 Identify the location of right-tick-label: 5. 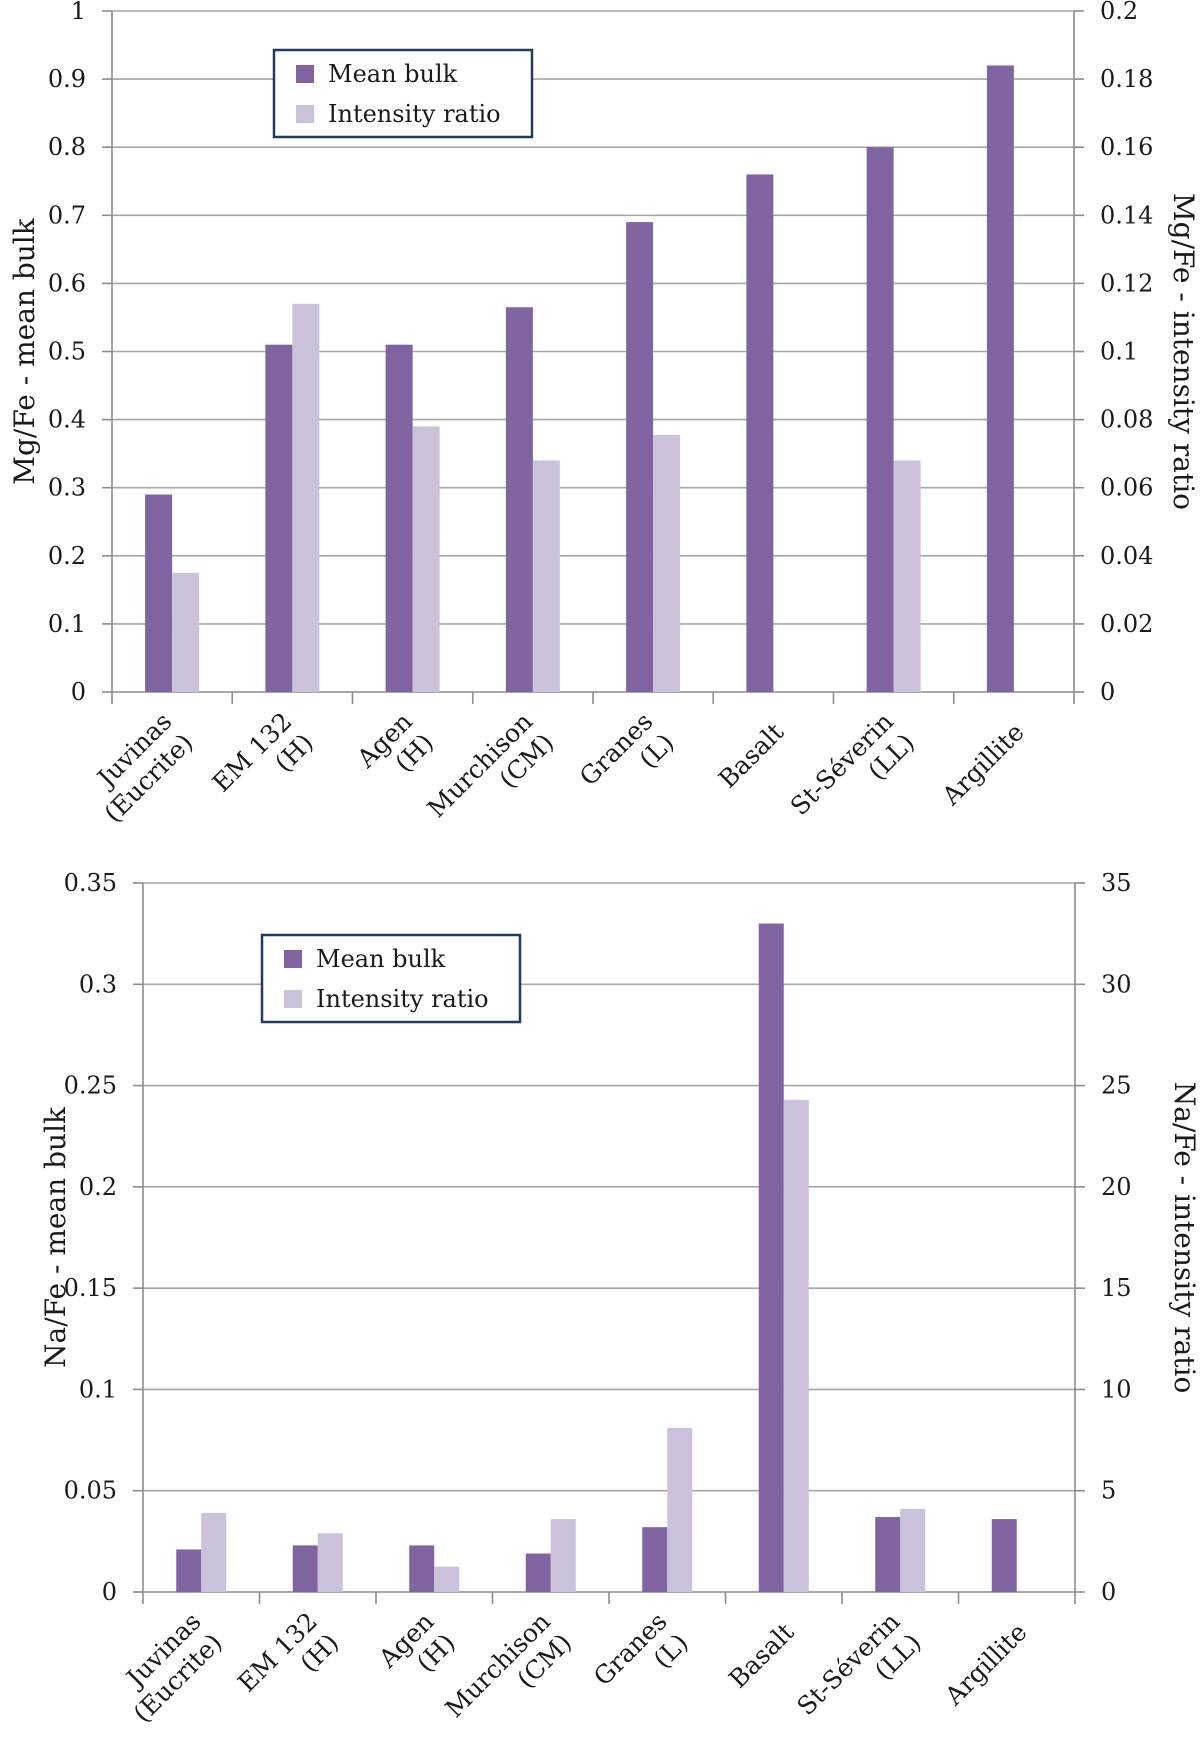
(1108, 1491).